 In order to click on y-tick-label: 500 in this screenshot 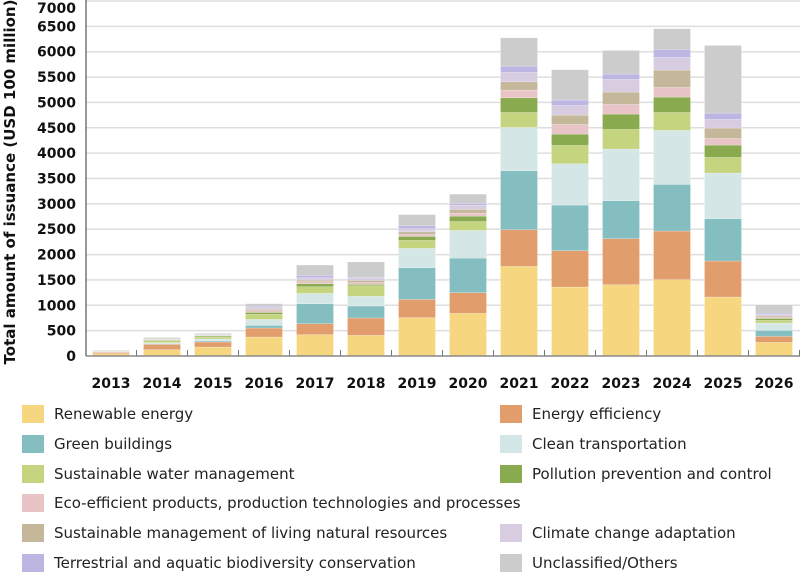, I will do `click(61, 332)`.